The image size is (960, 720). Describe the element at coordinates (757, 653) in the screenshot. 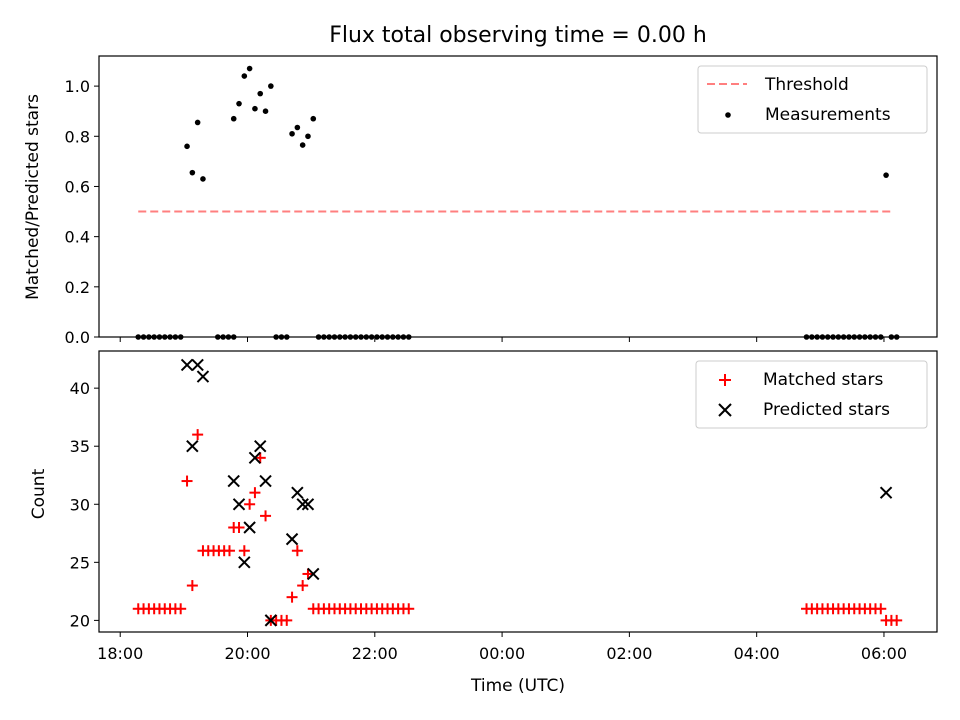

I see `x-tick-label: 04:00` at that location.